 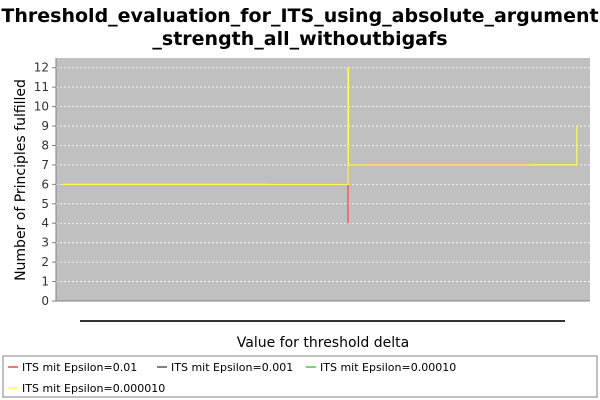 I want to click on y-tick-label: 8, so click(x=45, y=145).